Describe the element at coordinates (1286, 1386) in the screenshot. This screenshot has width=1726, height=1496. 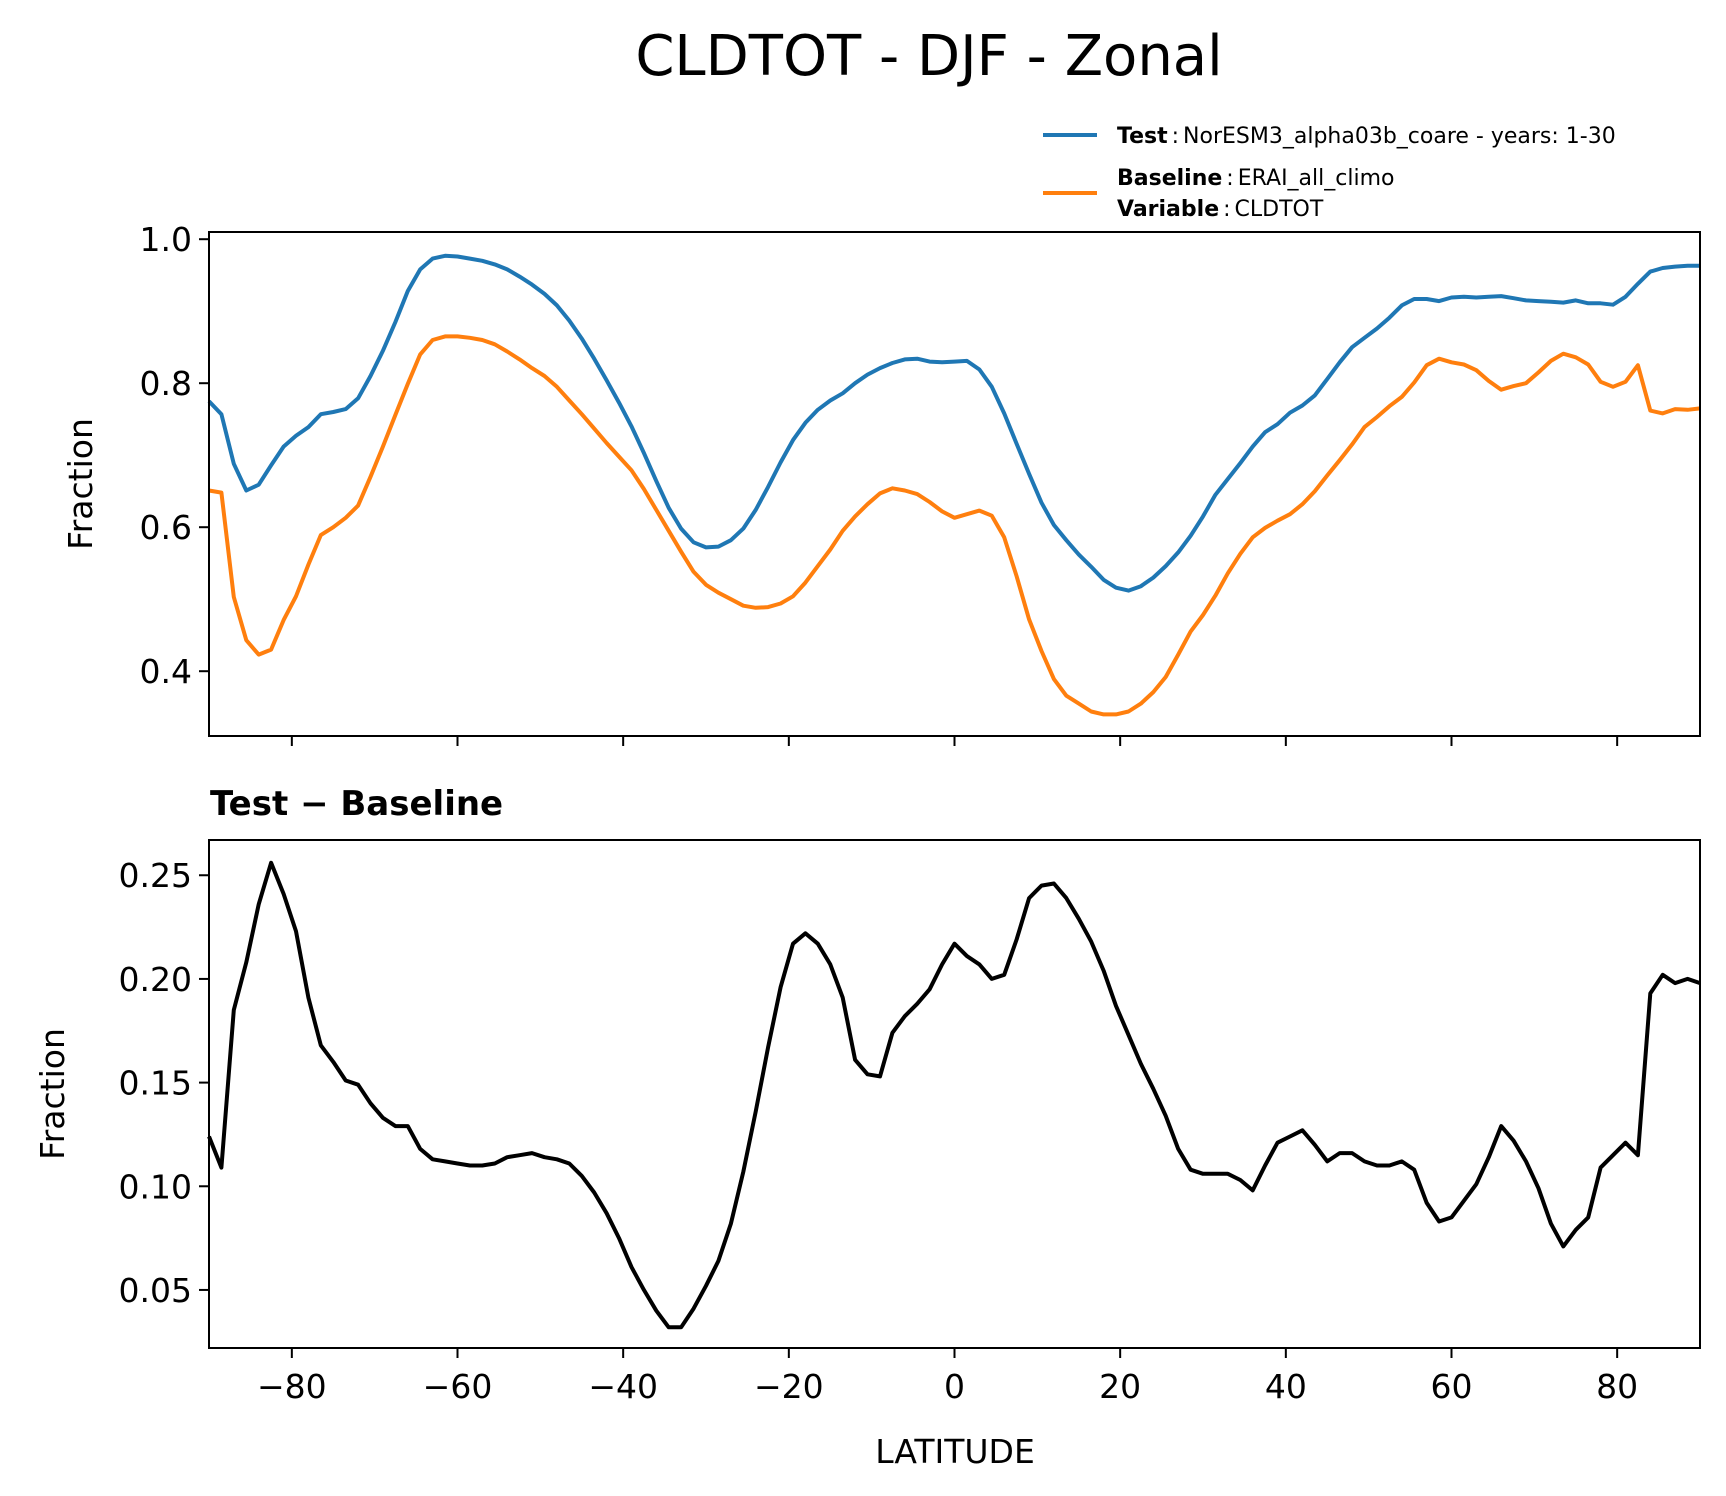
I see `bottom-x-tick-label: 40` at that location.